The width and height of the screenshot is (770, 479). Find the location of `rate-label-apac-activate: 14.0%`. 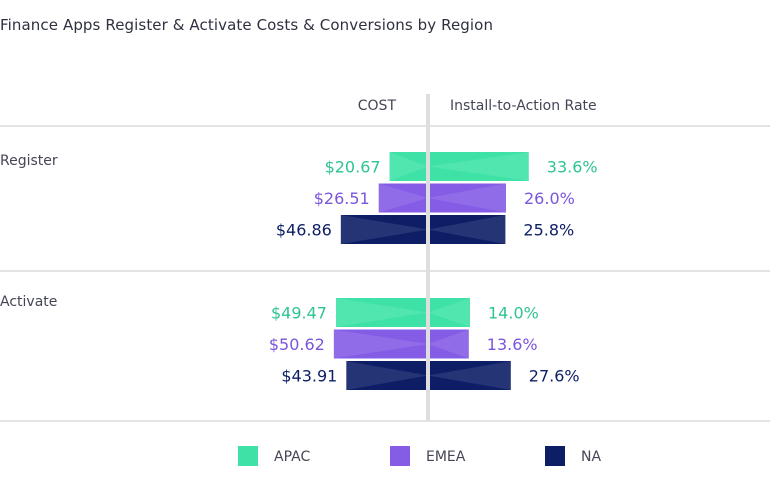

rate-label-apac-activate: 14.0% is located at coordinates (513, 313).